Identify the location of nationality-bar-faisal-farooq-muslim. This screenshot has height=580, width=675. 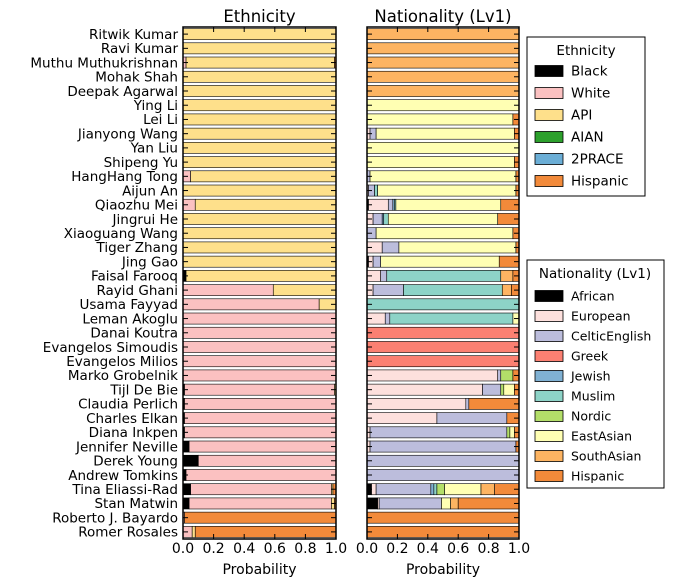
(444, 276).